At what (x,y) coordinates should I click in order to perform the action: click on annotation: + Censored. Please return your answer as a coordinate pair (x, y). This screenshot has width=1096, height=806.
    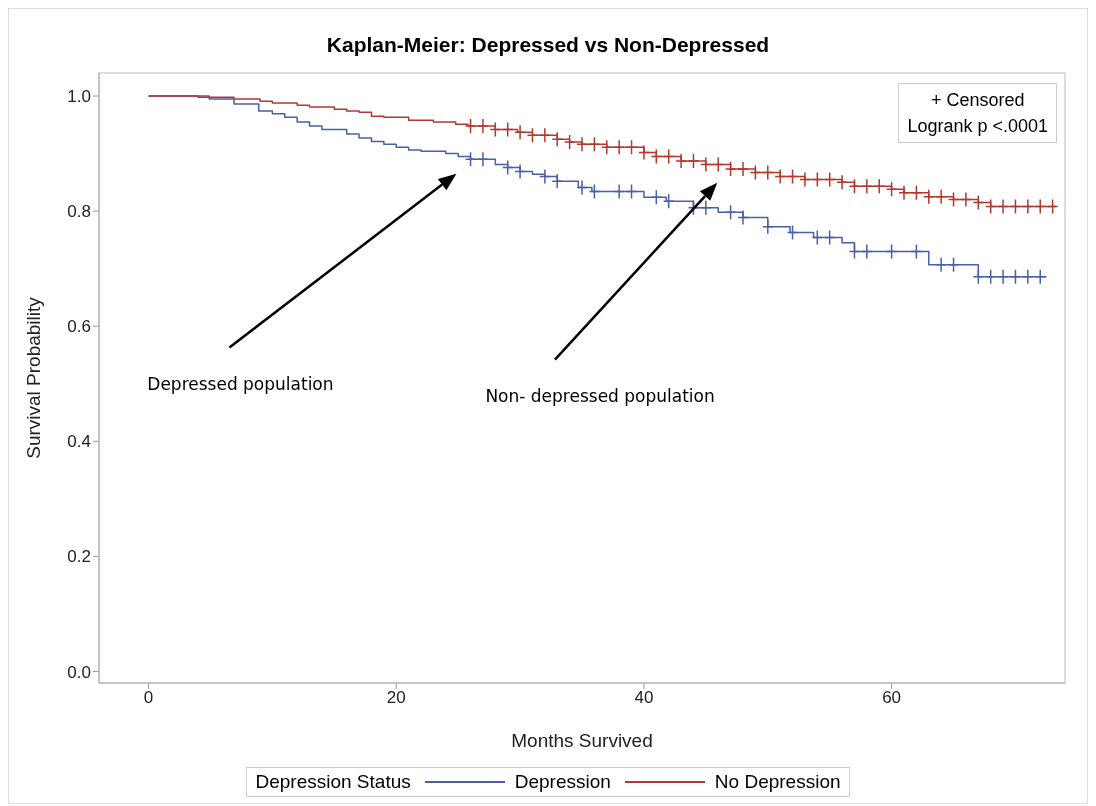
    Looking at the image, I should click on (977, 100).